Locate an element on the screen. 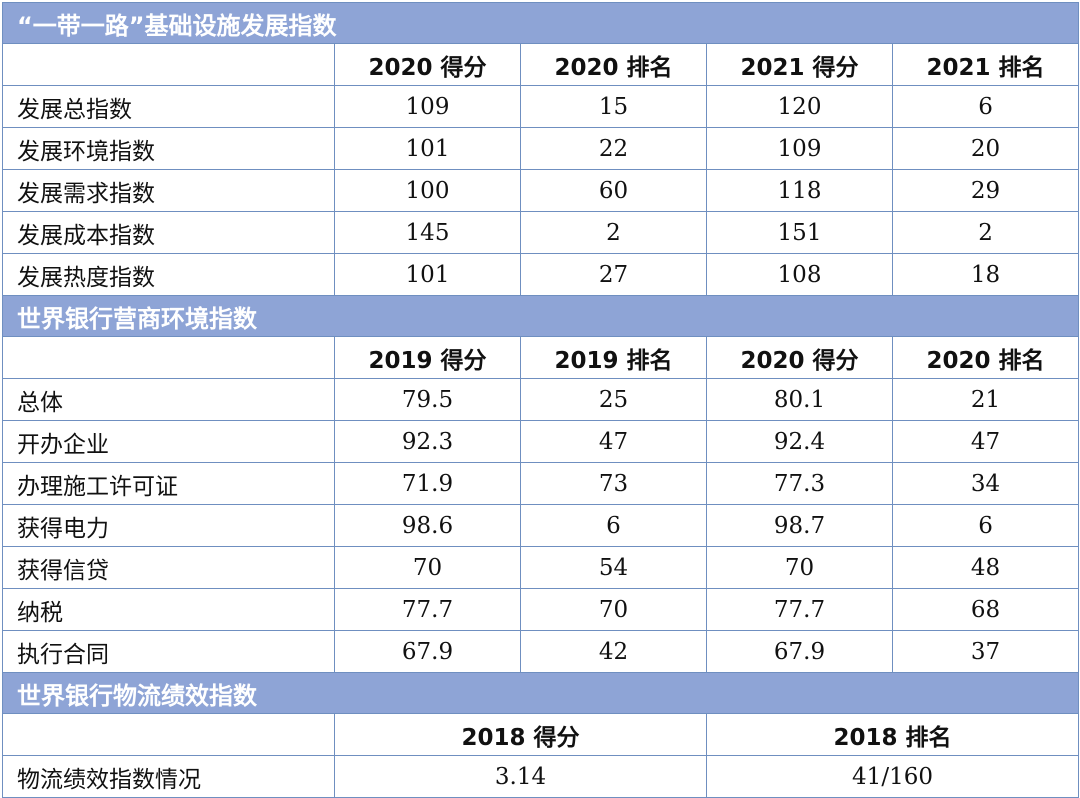 The width and height of the screenshot is (1080, 798). table-row: 发展热度指数 101 27 108 18 is located at coordinates (541, 274).